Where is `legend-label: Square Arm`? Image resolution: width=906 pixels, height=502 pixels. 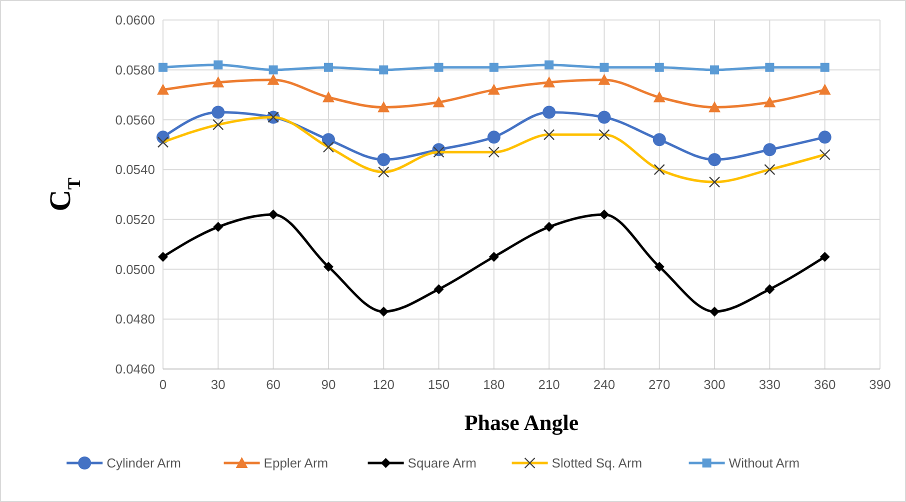 legend-label: Square Arm is located at coordinates (442, 463).